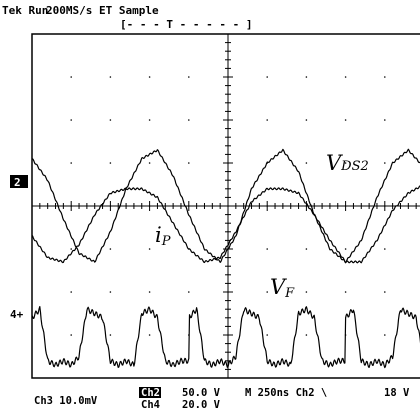 Image resolution: width=420 pixels, height=412 pixels. I want to click on ch4-ground-marker: 4+, so click(17, 314).